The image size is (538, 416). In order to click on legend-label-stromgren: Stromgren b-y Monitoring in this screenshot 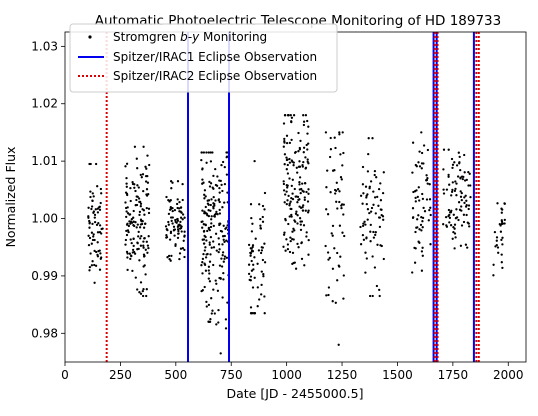, I will do `click(190, 37)`.